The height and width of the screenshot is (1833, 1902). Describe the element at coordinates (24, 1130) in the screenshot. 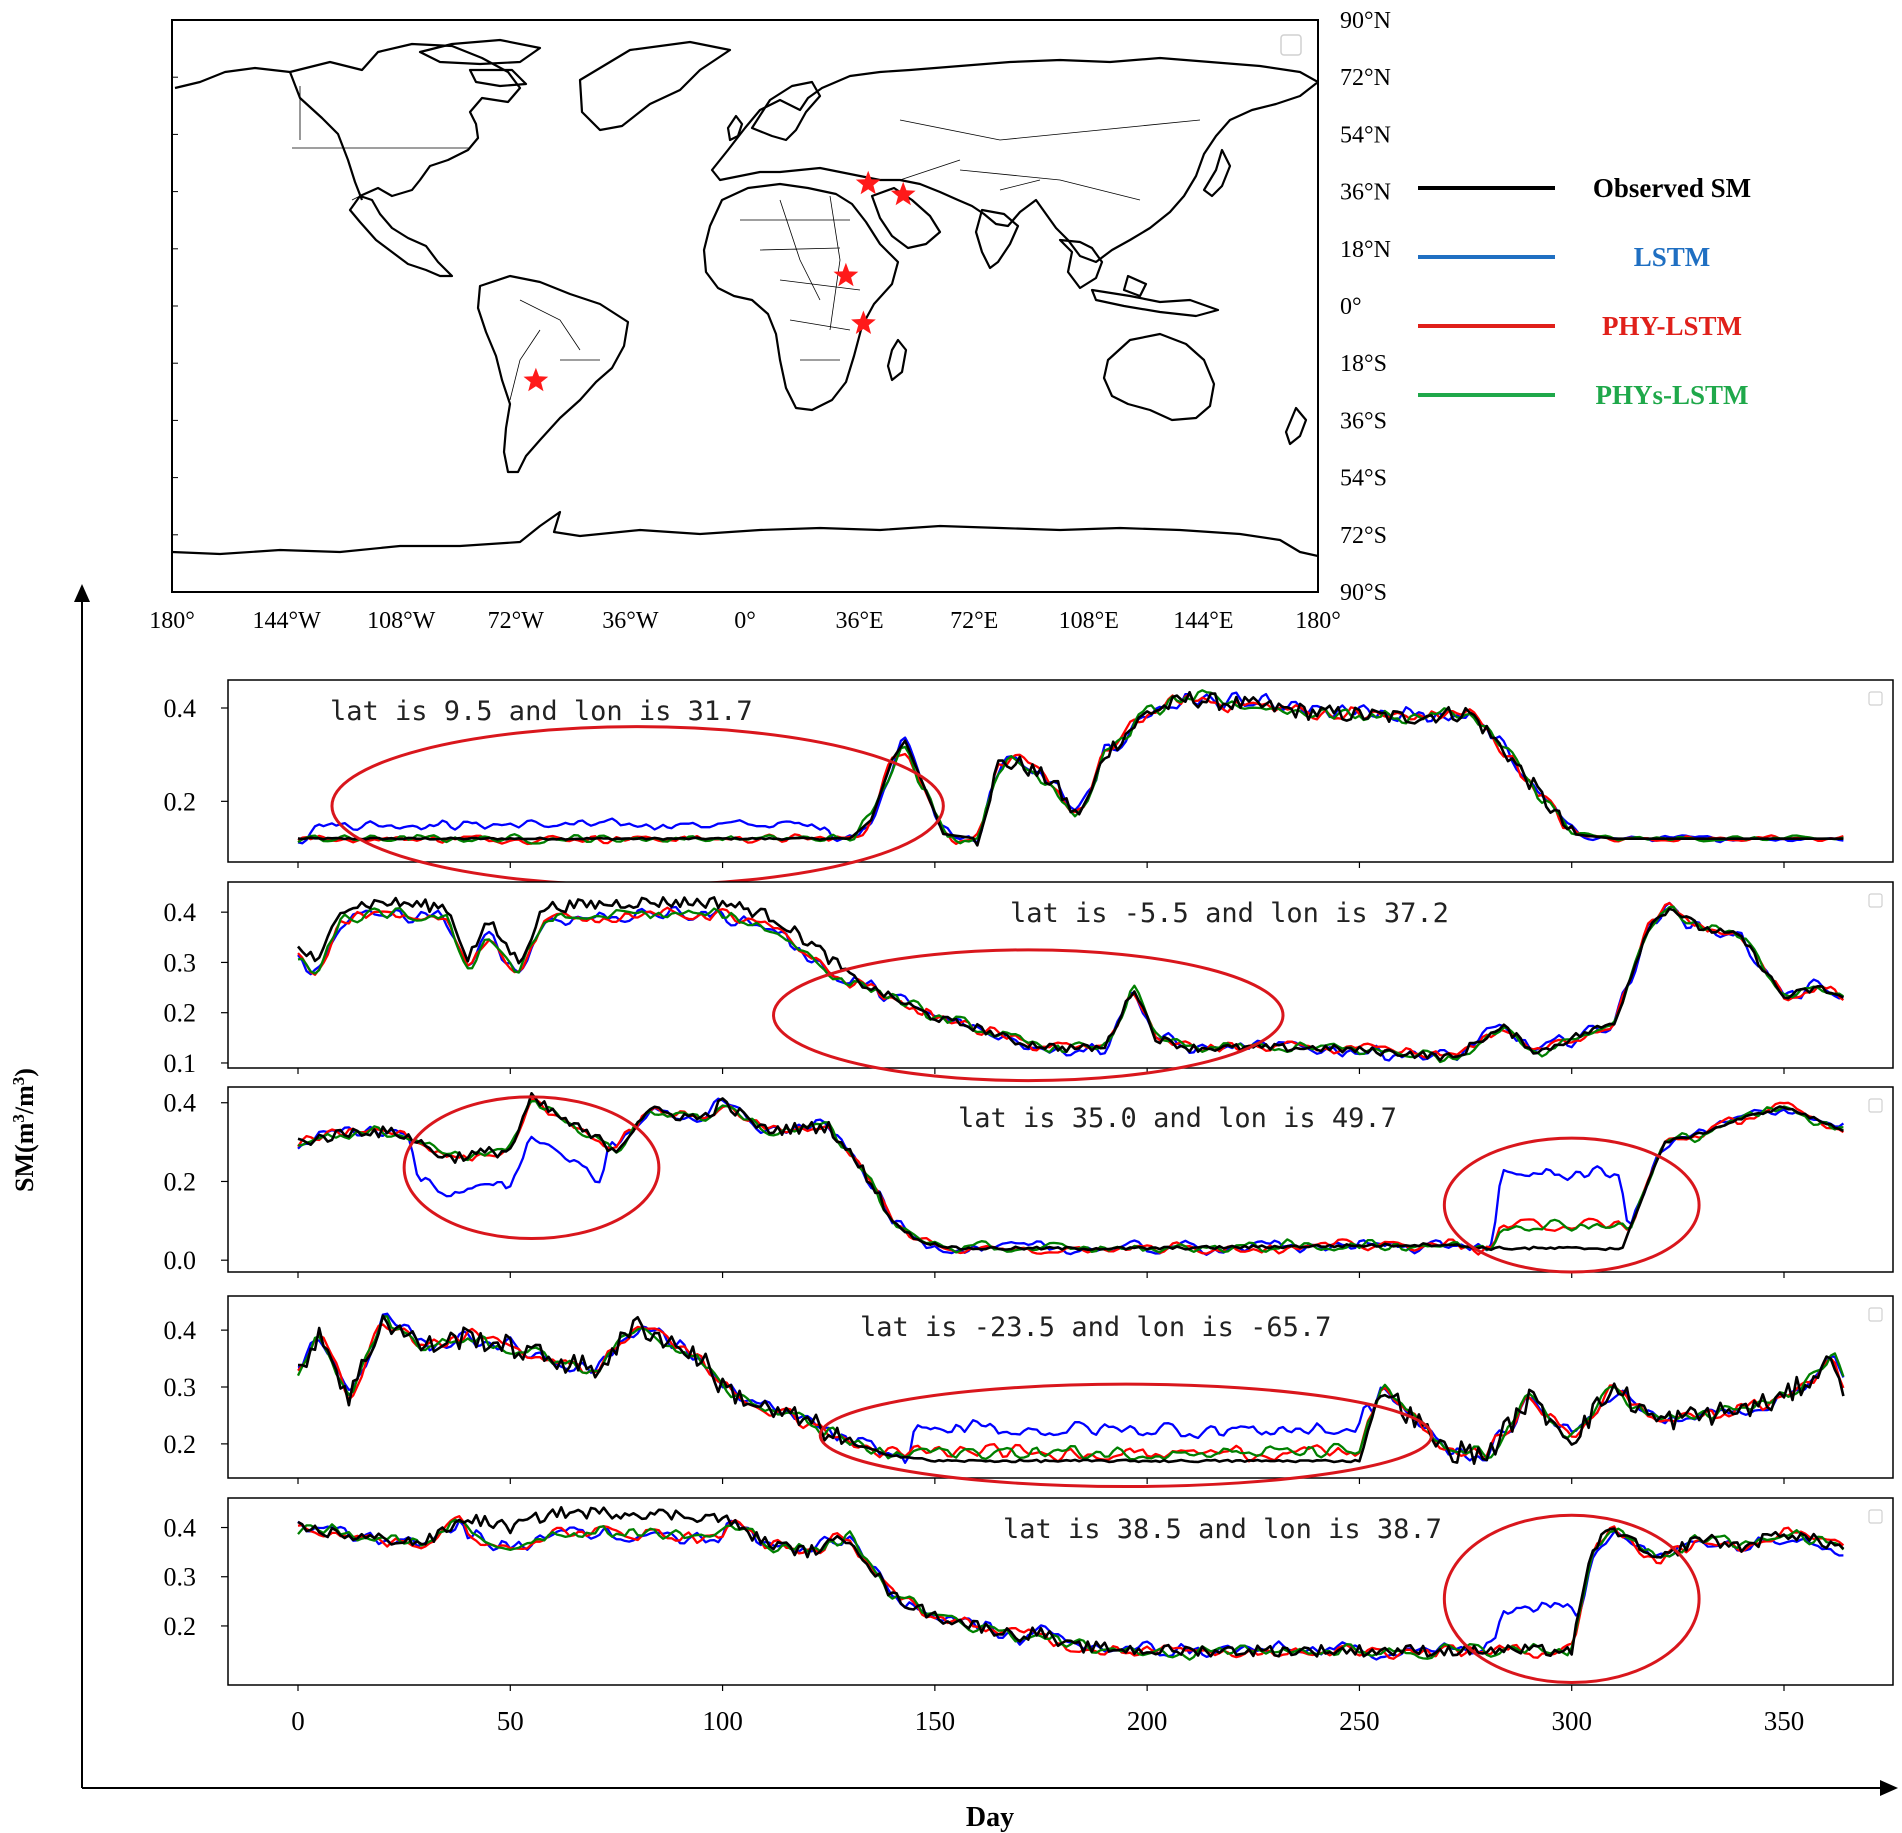

I see `y-axis-label: SM(m3/m3)` at that location.